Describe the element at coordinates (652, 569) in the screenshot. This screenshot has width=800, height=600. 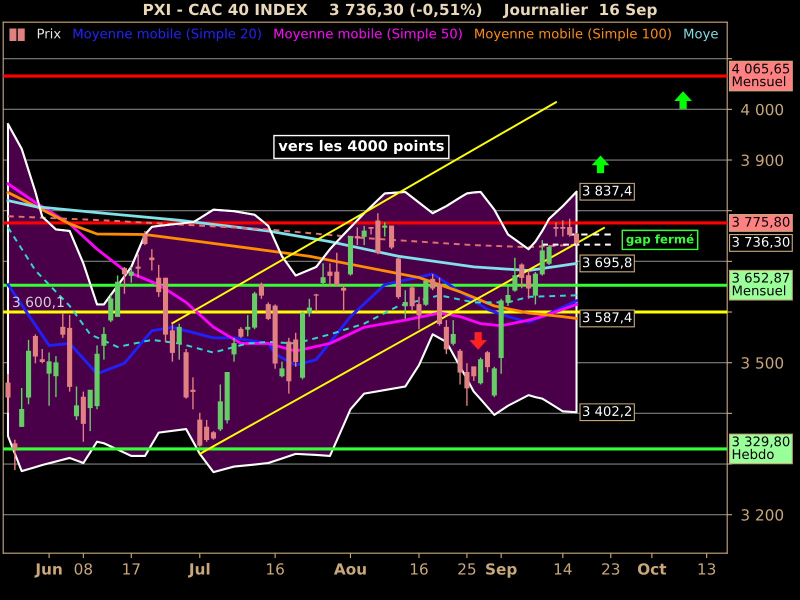
I see `x-tick-label: Oct` at that location.